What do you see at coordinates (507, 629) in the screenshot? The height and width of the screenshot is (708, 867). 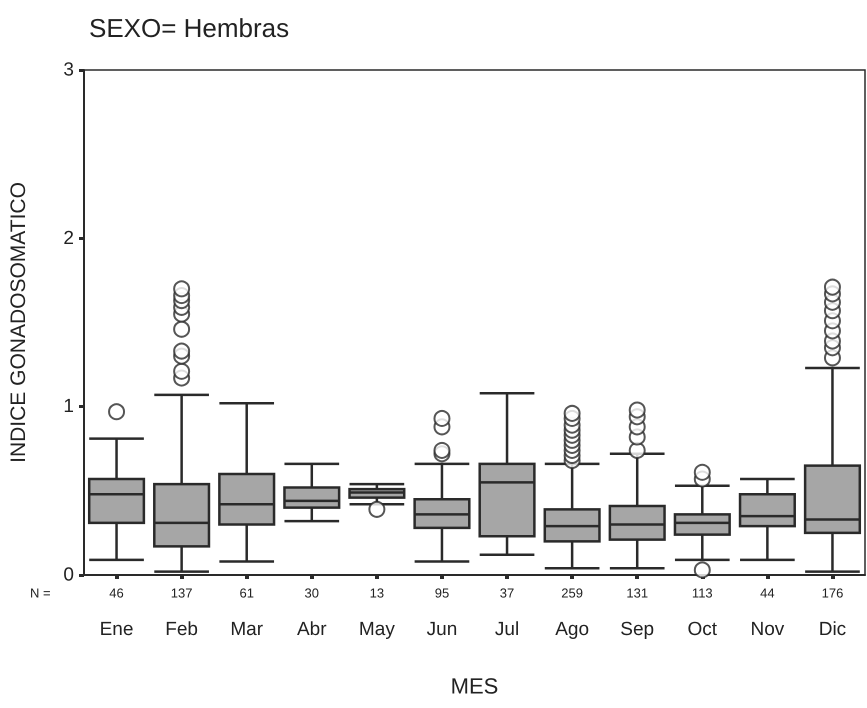 I see `x-tick-label: Jul` at bounding box center [507, 629].